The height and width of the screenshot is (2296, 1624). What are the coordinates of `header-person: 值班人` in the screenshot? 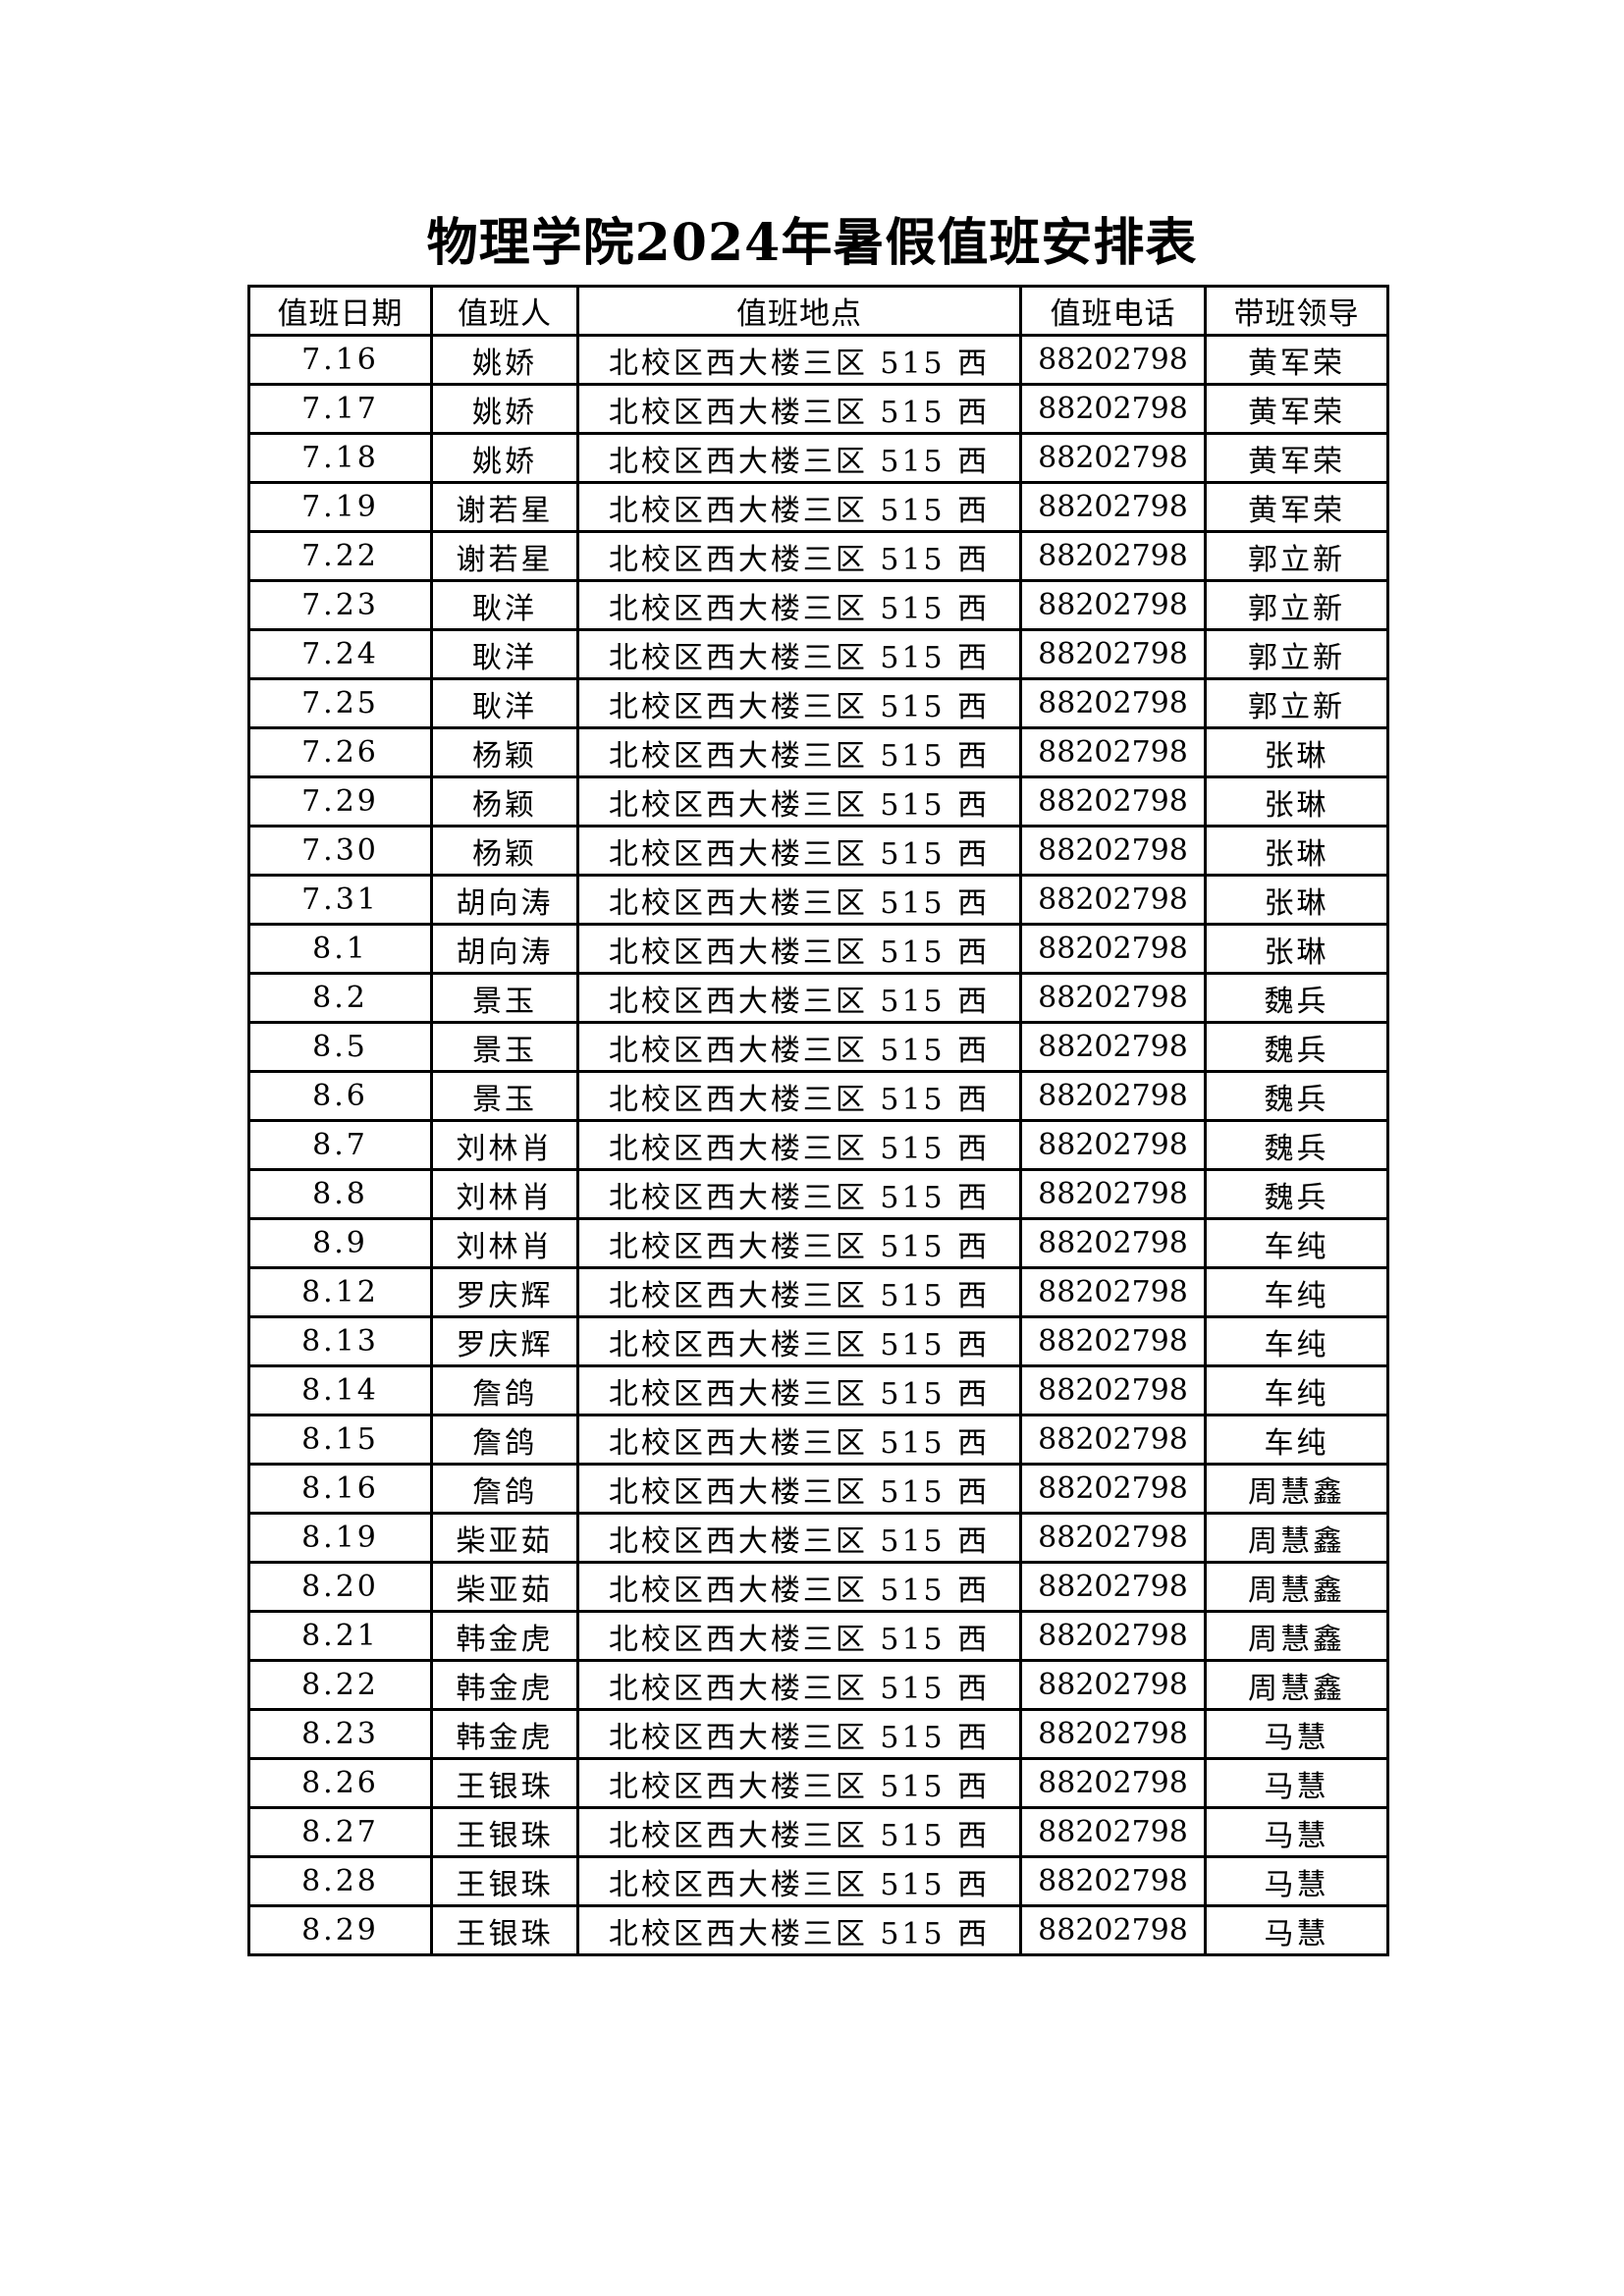 It's located at (504, 311).